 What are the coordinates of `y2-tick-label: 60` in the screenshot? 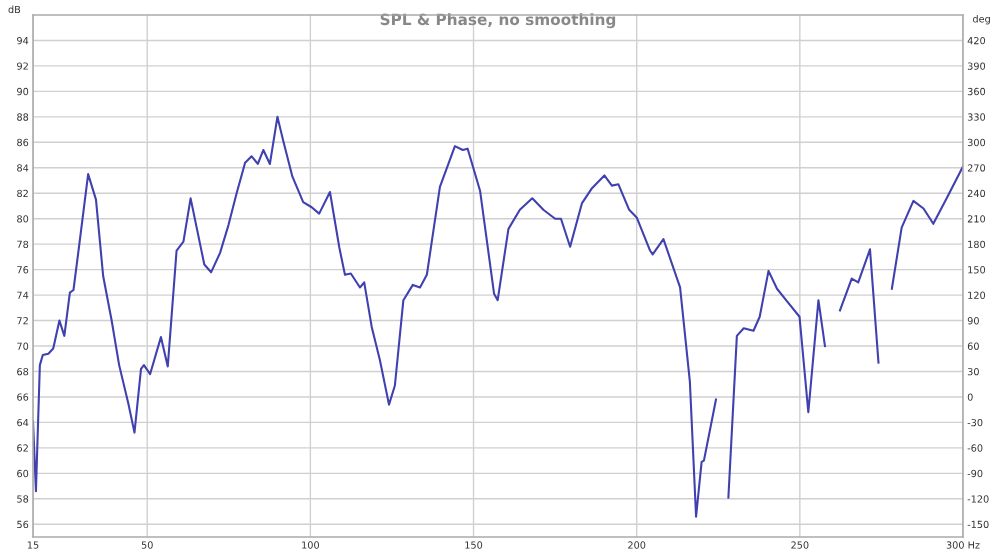 It's located at (973, 346).